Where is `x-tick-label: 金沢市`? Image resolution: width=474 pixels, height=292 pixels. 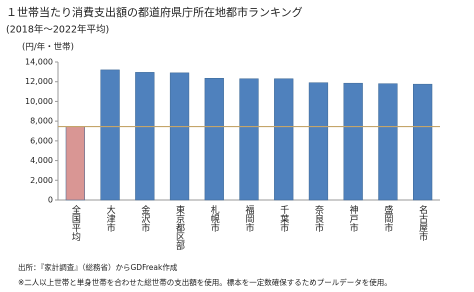 x-tick-label: 金沢市 is located at coordinates (144, 218).